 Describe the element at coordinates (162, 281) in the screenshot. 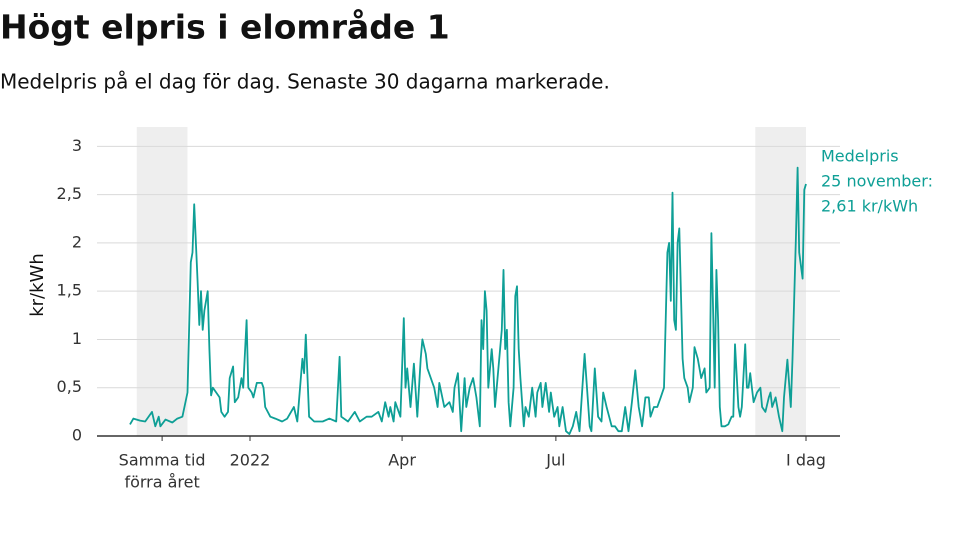

I see `highlight-band` at that location.